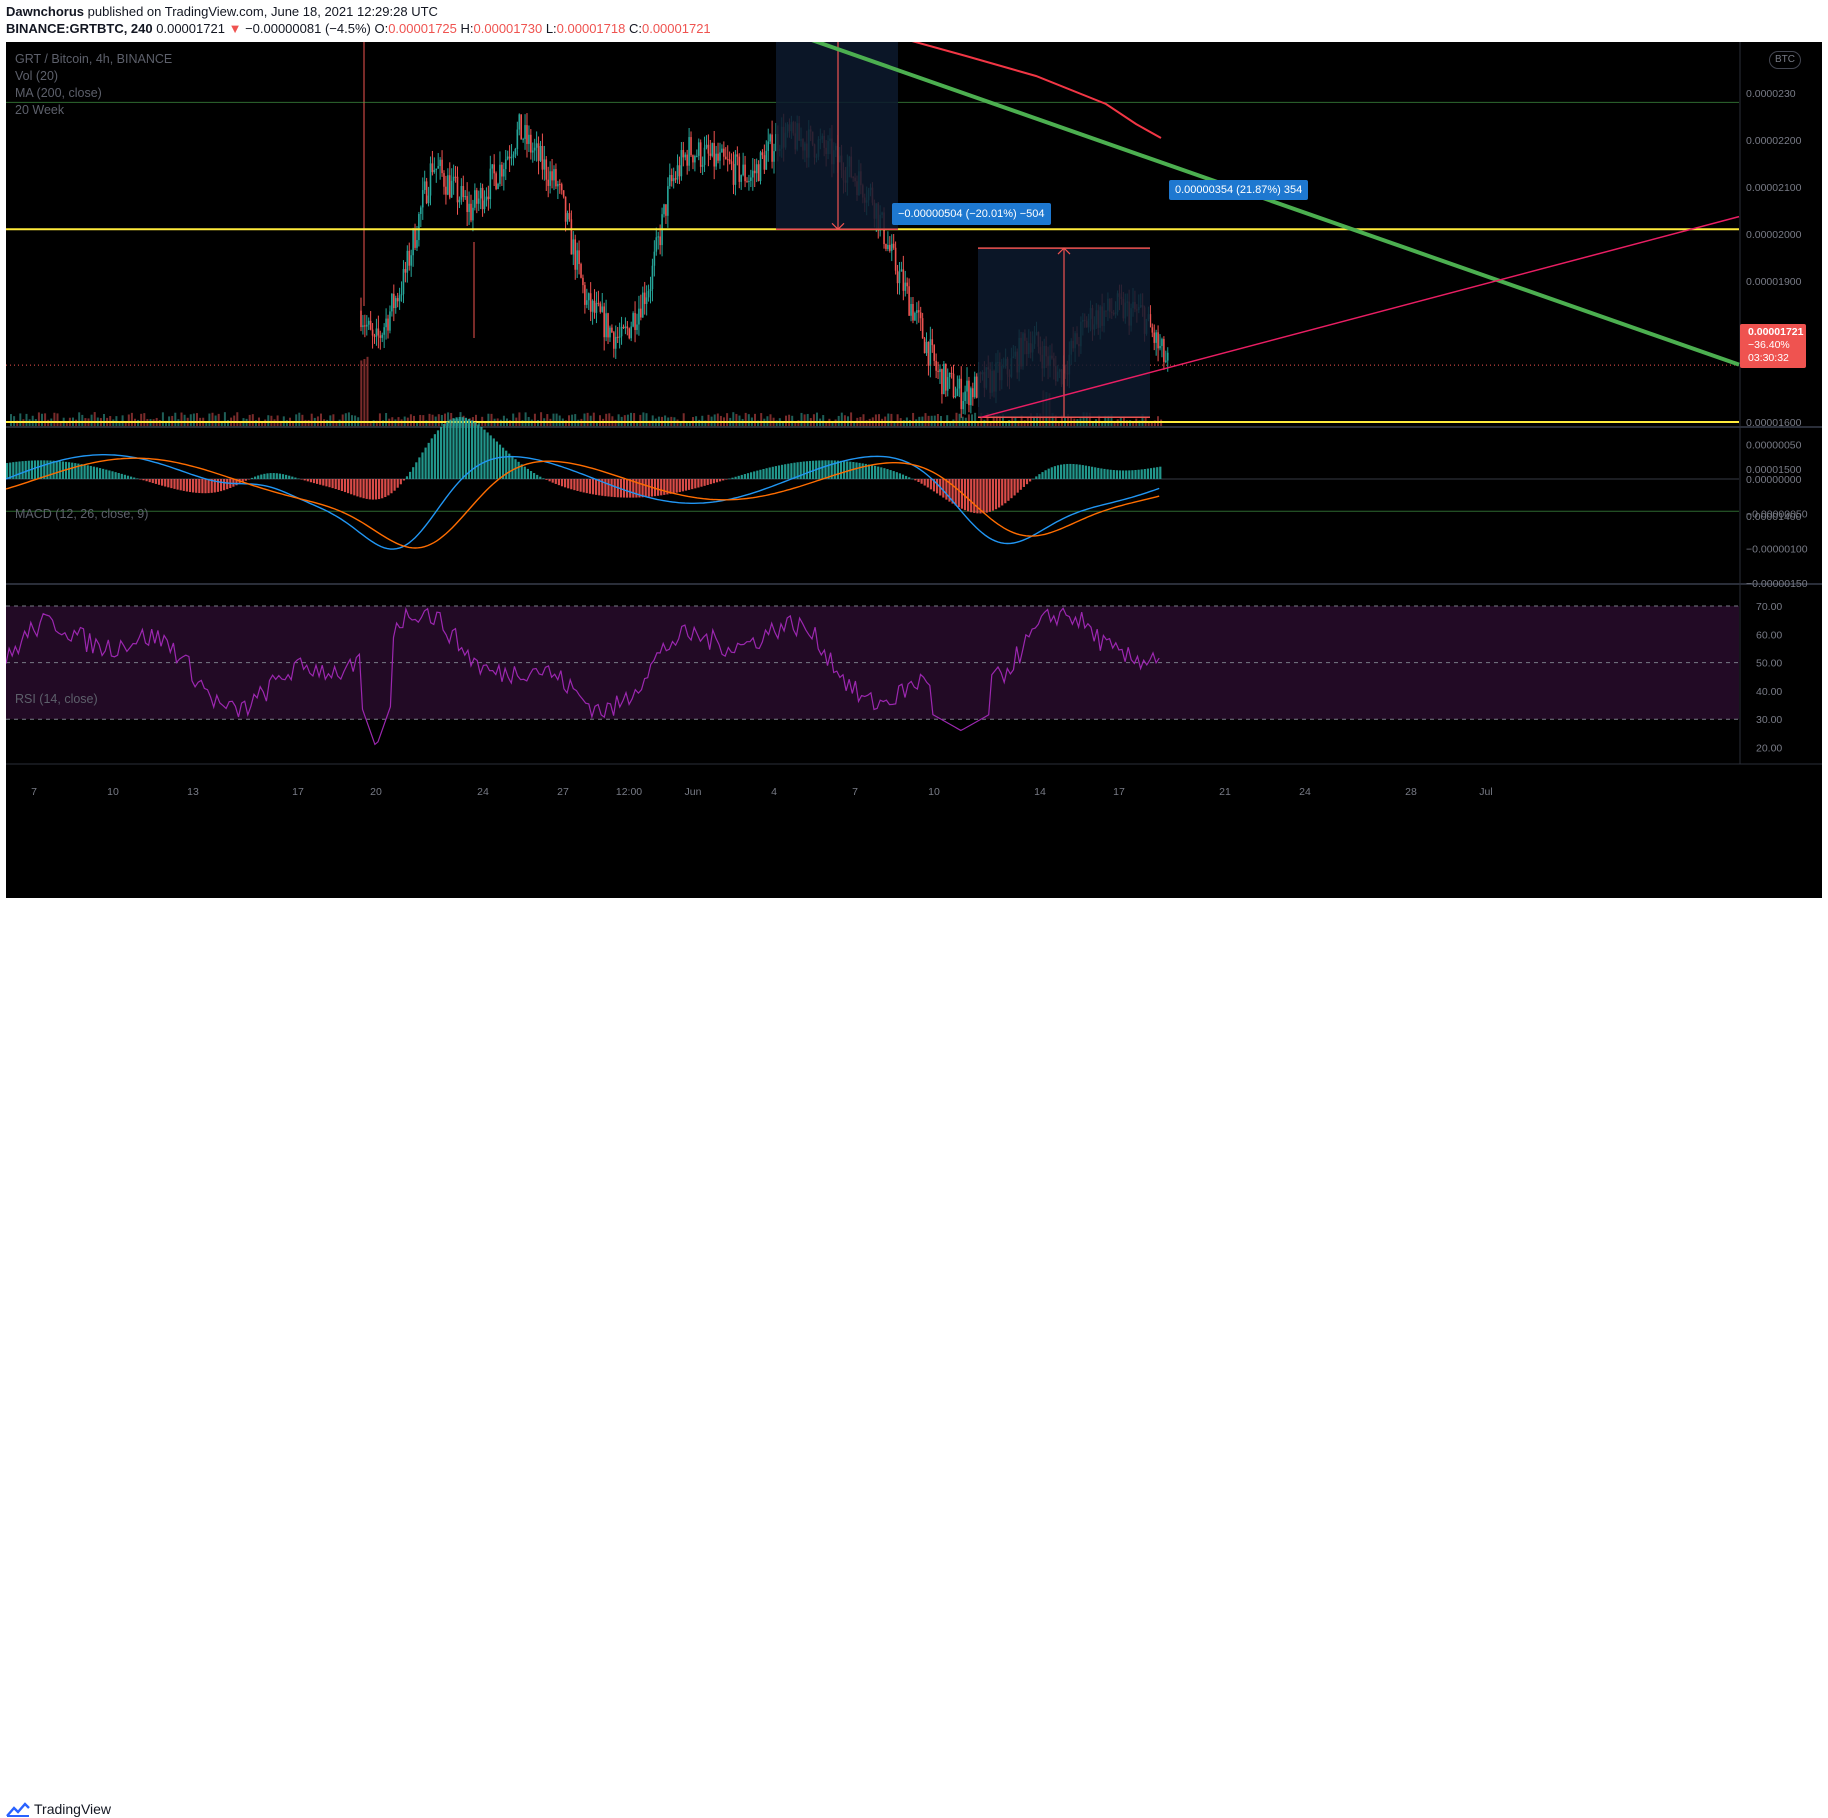 This screenshot has width=1828, height=1818. I want to click on currency-badge: BTC, so click(1785, 60).